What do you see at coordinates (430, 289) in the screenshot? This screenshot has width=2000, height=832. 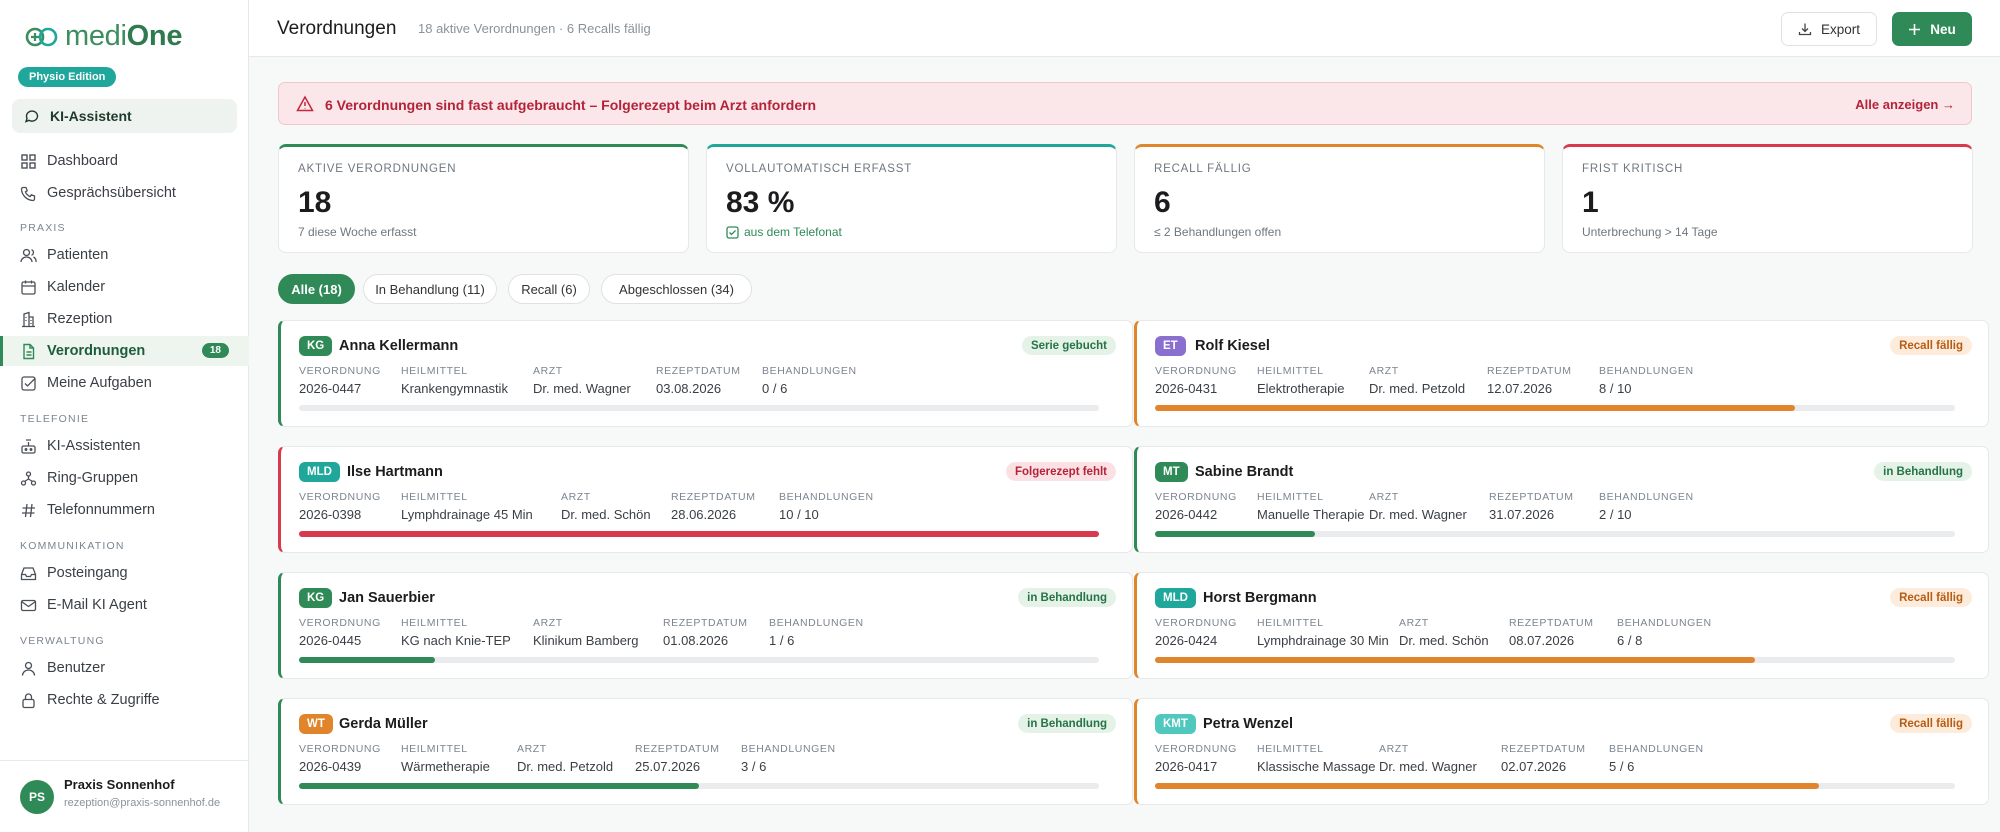 I see `tab-in-behandlung: In Behandlung (11)` at bounding box center [430, 289].